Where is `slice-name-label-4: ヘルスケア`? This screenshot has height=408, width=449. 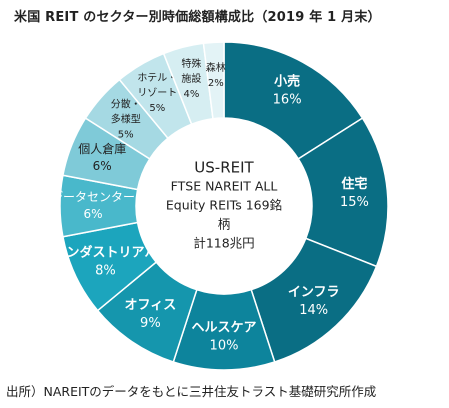 slice-name-label-4: ヘルスケア is located at coordinates (223, 328).